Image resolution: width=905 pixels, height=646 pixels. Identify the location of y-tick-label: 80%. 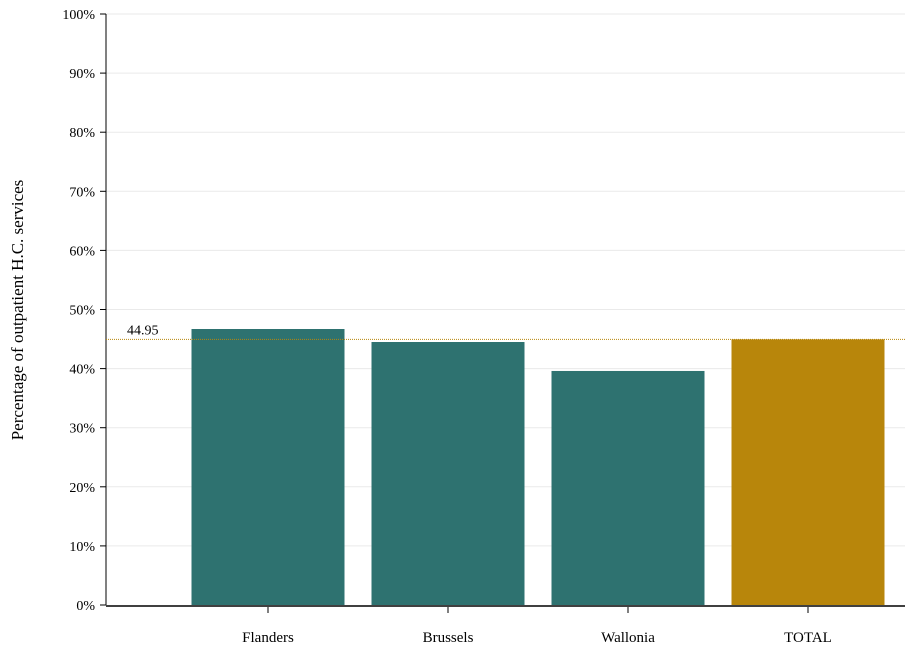
(82, 133).